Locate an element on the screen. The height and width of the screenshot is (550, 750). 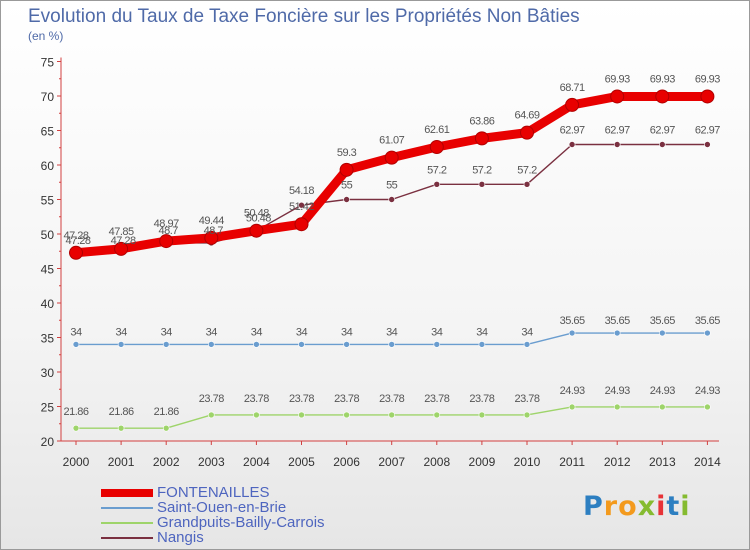
x-tick-label: 2004 is located at coordinates (256, 462).